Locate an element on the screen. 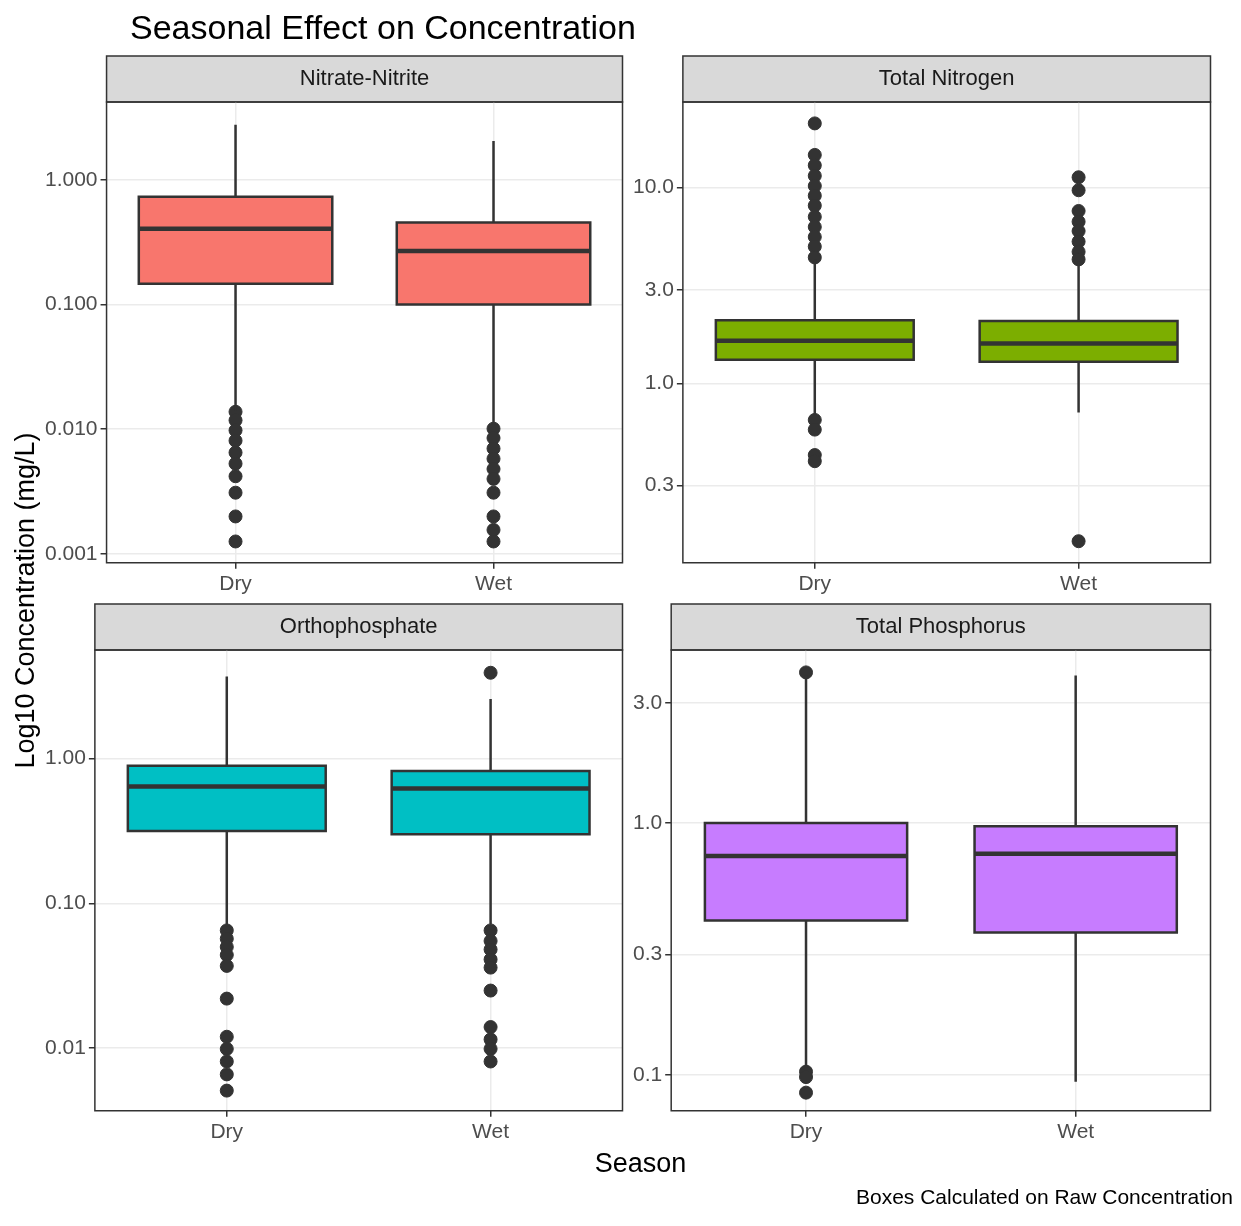 This screenshot has height=1226, width=1241. text: Log10 Concentration (mg/L) is located at coordinates (25, 600).